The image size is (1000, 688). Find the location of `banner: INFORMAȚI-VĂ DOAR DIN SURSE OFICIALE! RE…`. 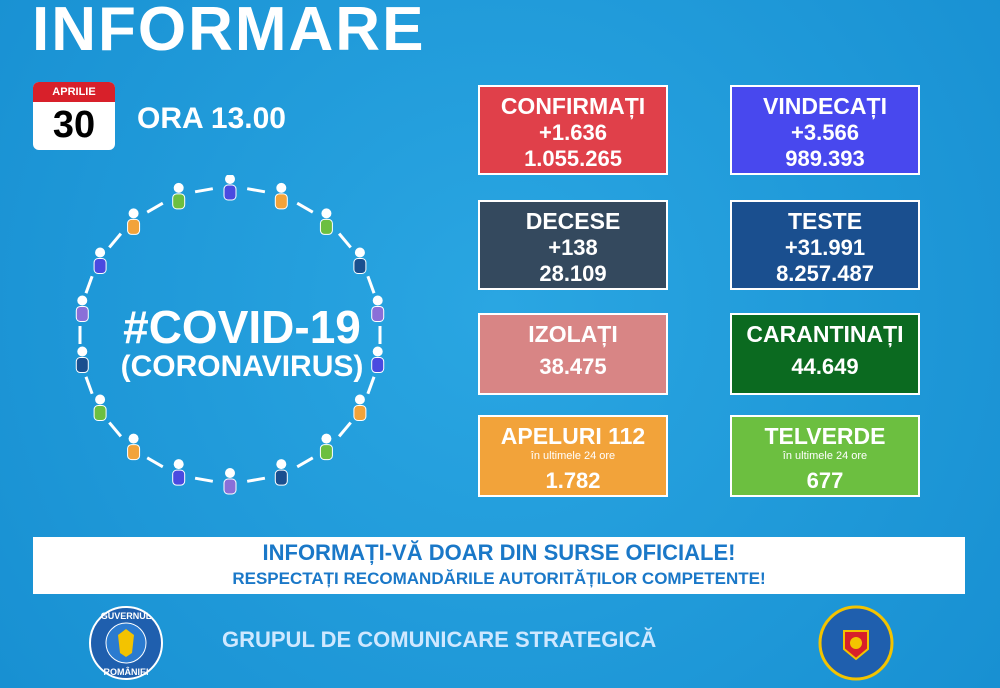

banner: INFORMAȚI-VĂ DOAR DIN SURSE OFICIALE! RE… is located at coordinates (499, 565).